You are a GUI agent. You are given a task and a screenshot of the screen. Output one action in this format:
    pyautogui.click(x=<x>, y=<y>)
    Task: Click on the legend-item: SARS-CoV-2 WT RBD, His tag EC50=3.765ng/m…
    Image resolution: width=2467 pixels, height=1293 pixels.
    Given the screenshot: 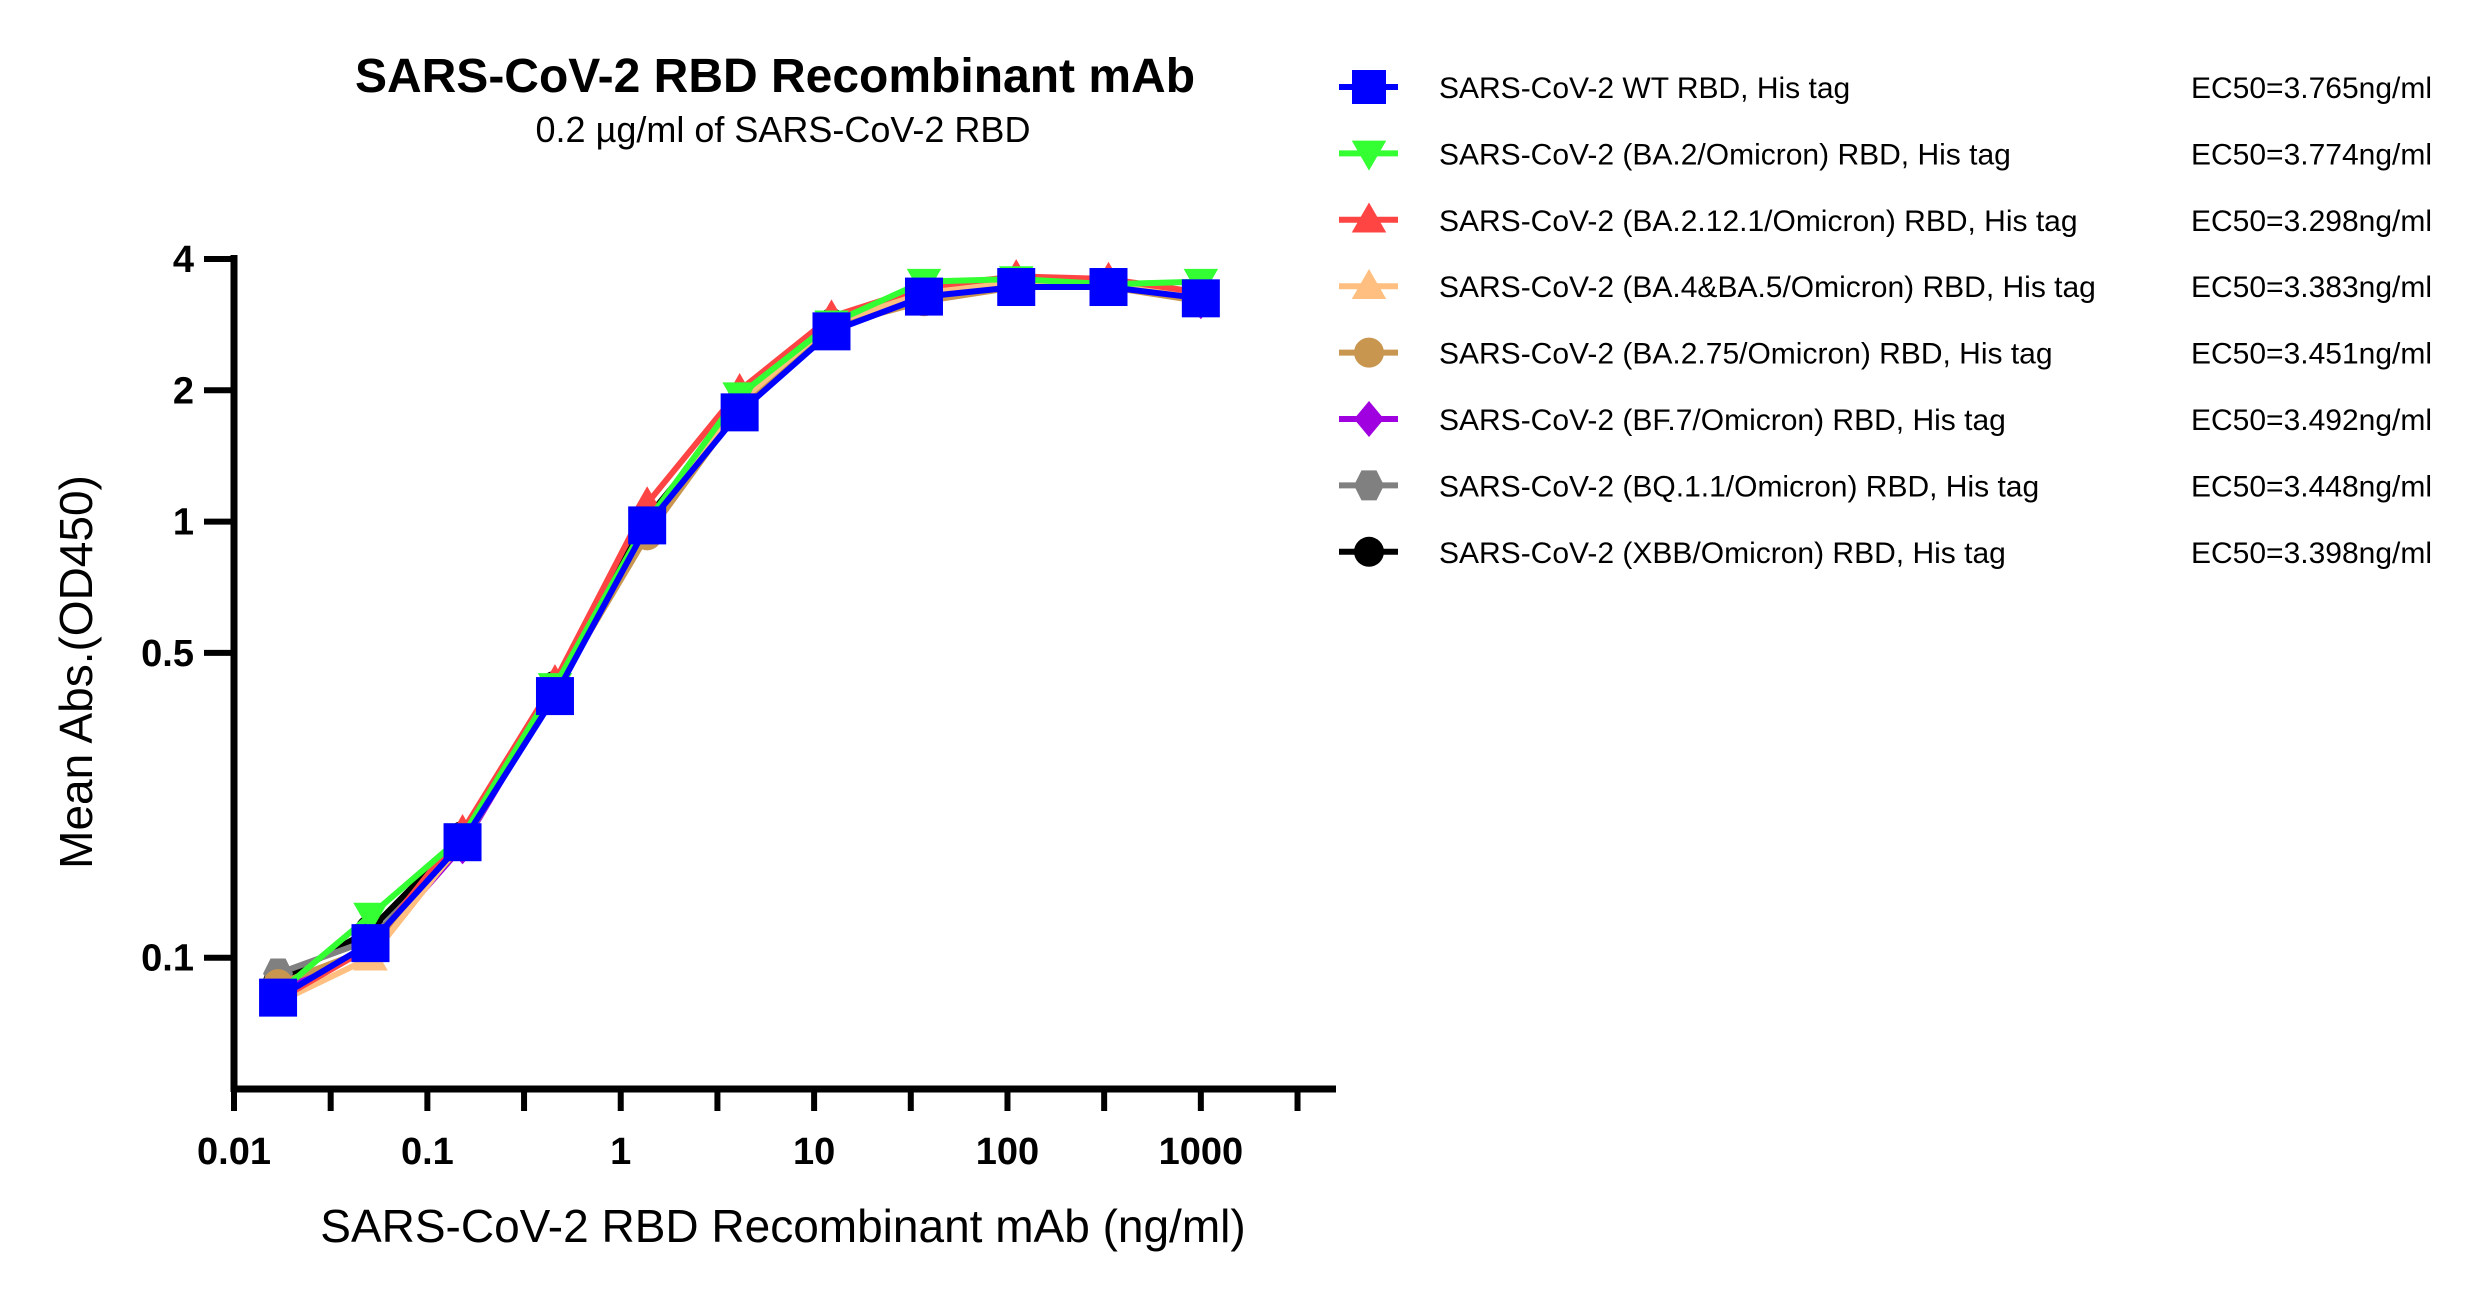 What is the action you would take?
    pyautogui.click(x=1885, y=87)
    